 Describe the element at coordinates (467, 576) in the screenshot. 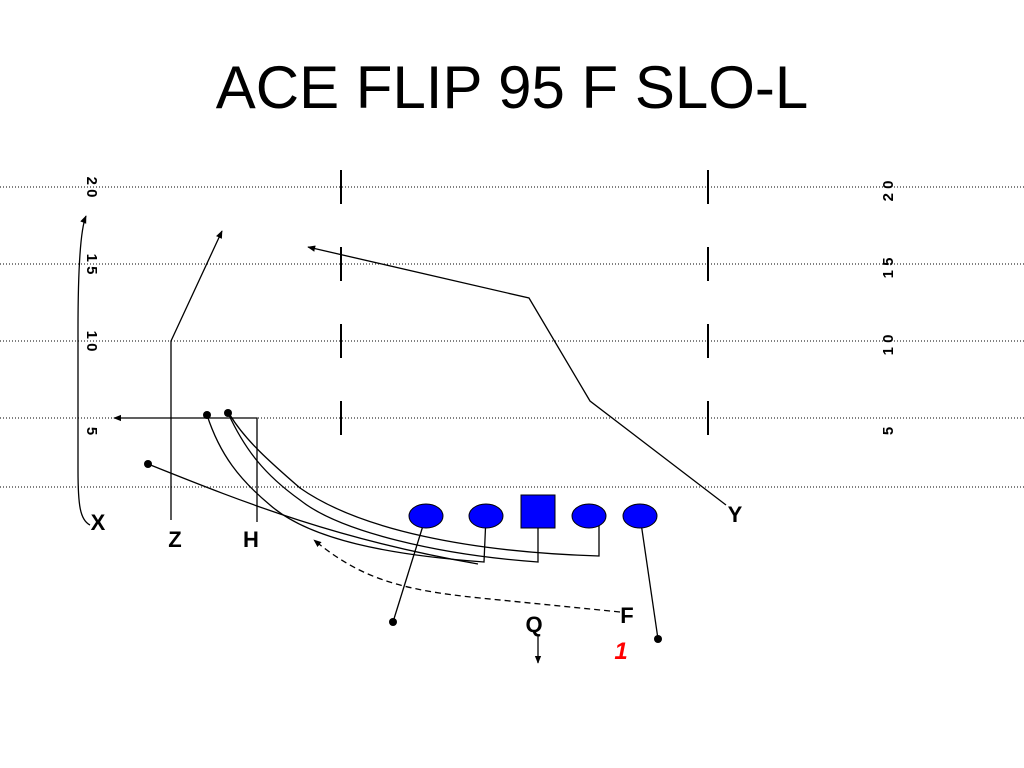

I see `f-route` at that location.